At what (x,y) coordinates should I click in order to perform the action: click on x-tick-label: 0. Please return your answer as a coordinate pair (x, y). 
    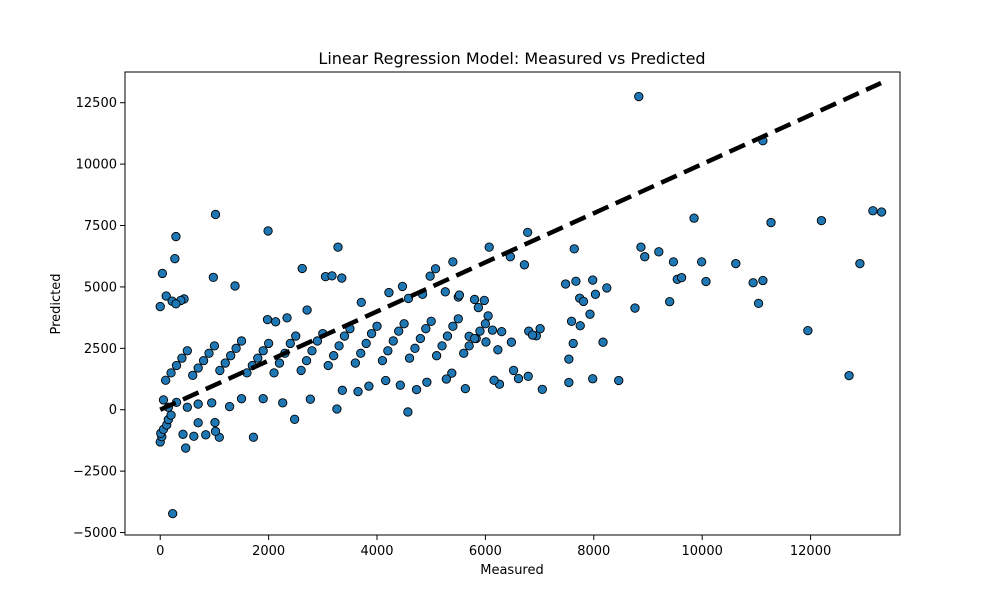
    Looking at the image, I should click on (160, 551).